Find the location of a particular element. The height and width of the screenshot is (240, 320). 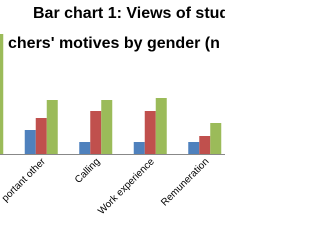

x-tick-label: portant other is located at coordinates (24, 180).